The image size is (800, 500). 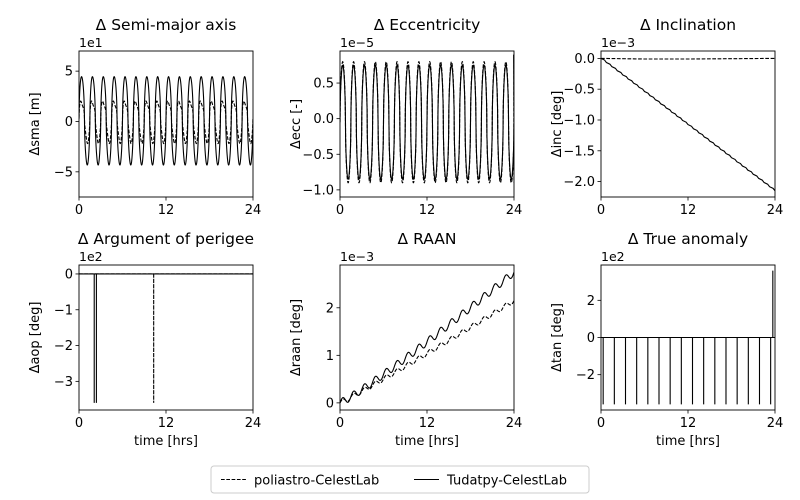 What do you see at coordinates (316, 481) in the screenshot?
I see `legend-label: poliastro-CelestLab` at bounding box center [316, 481].